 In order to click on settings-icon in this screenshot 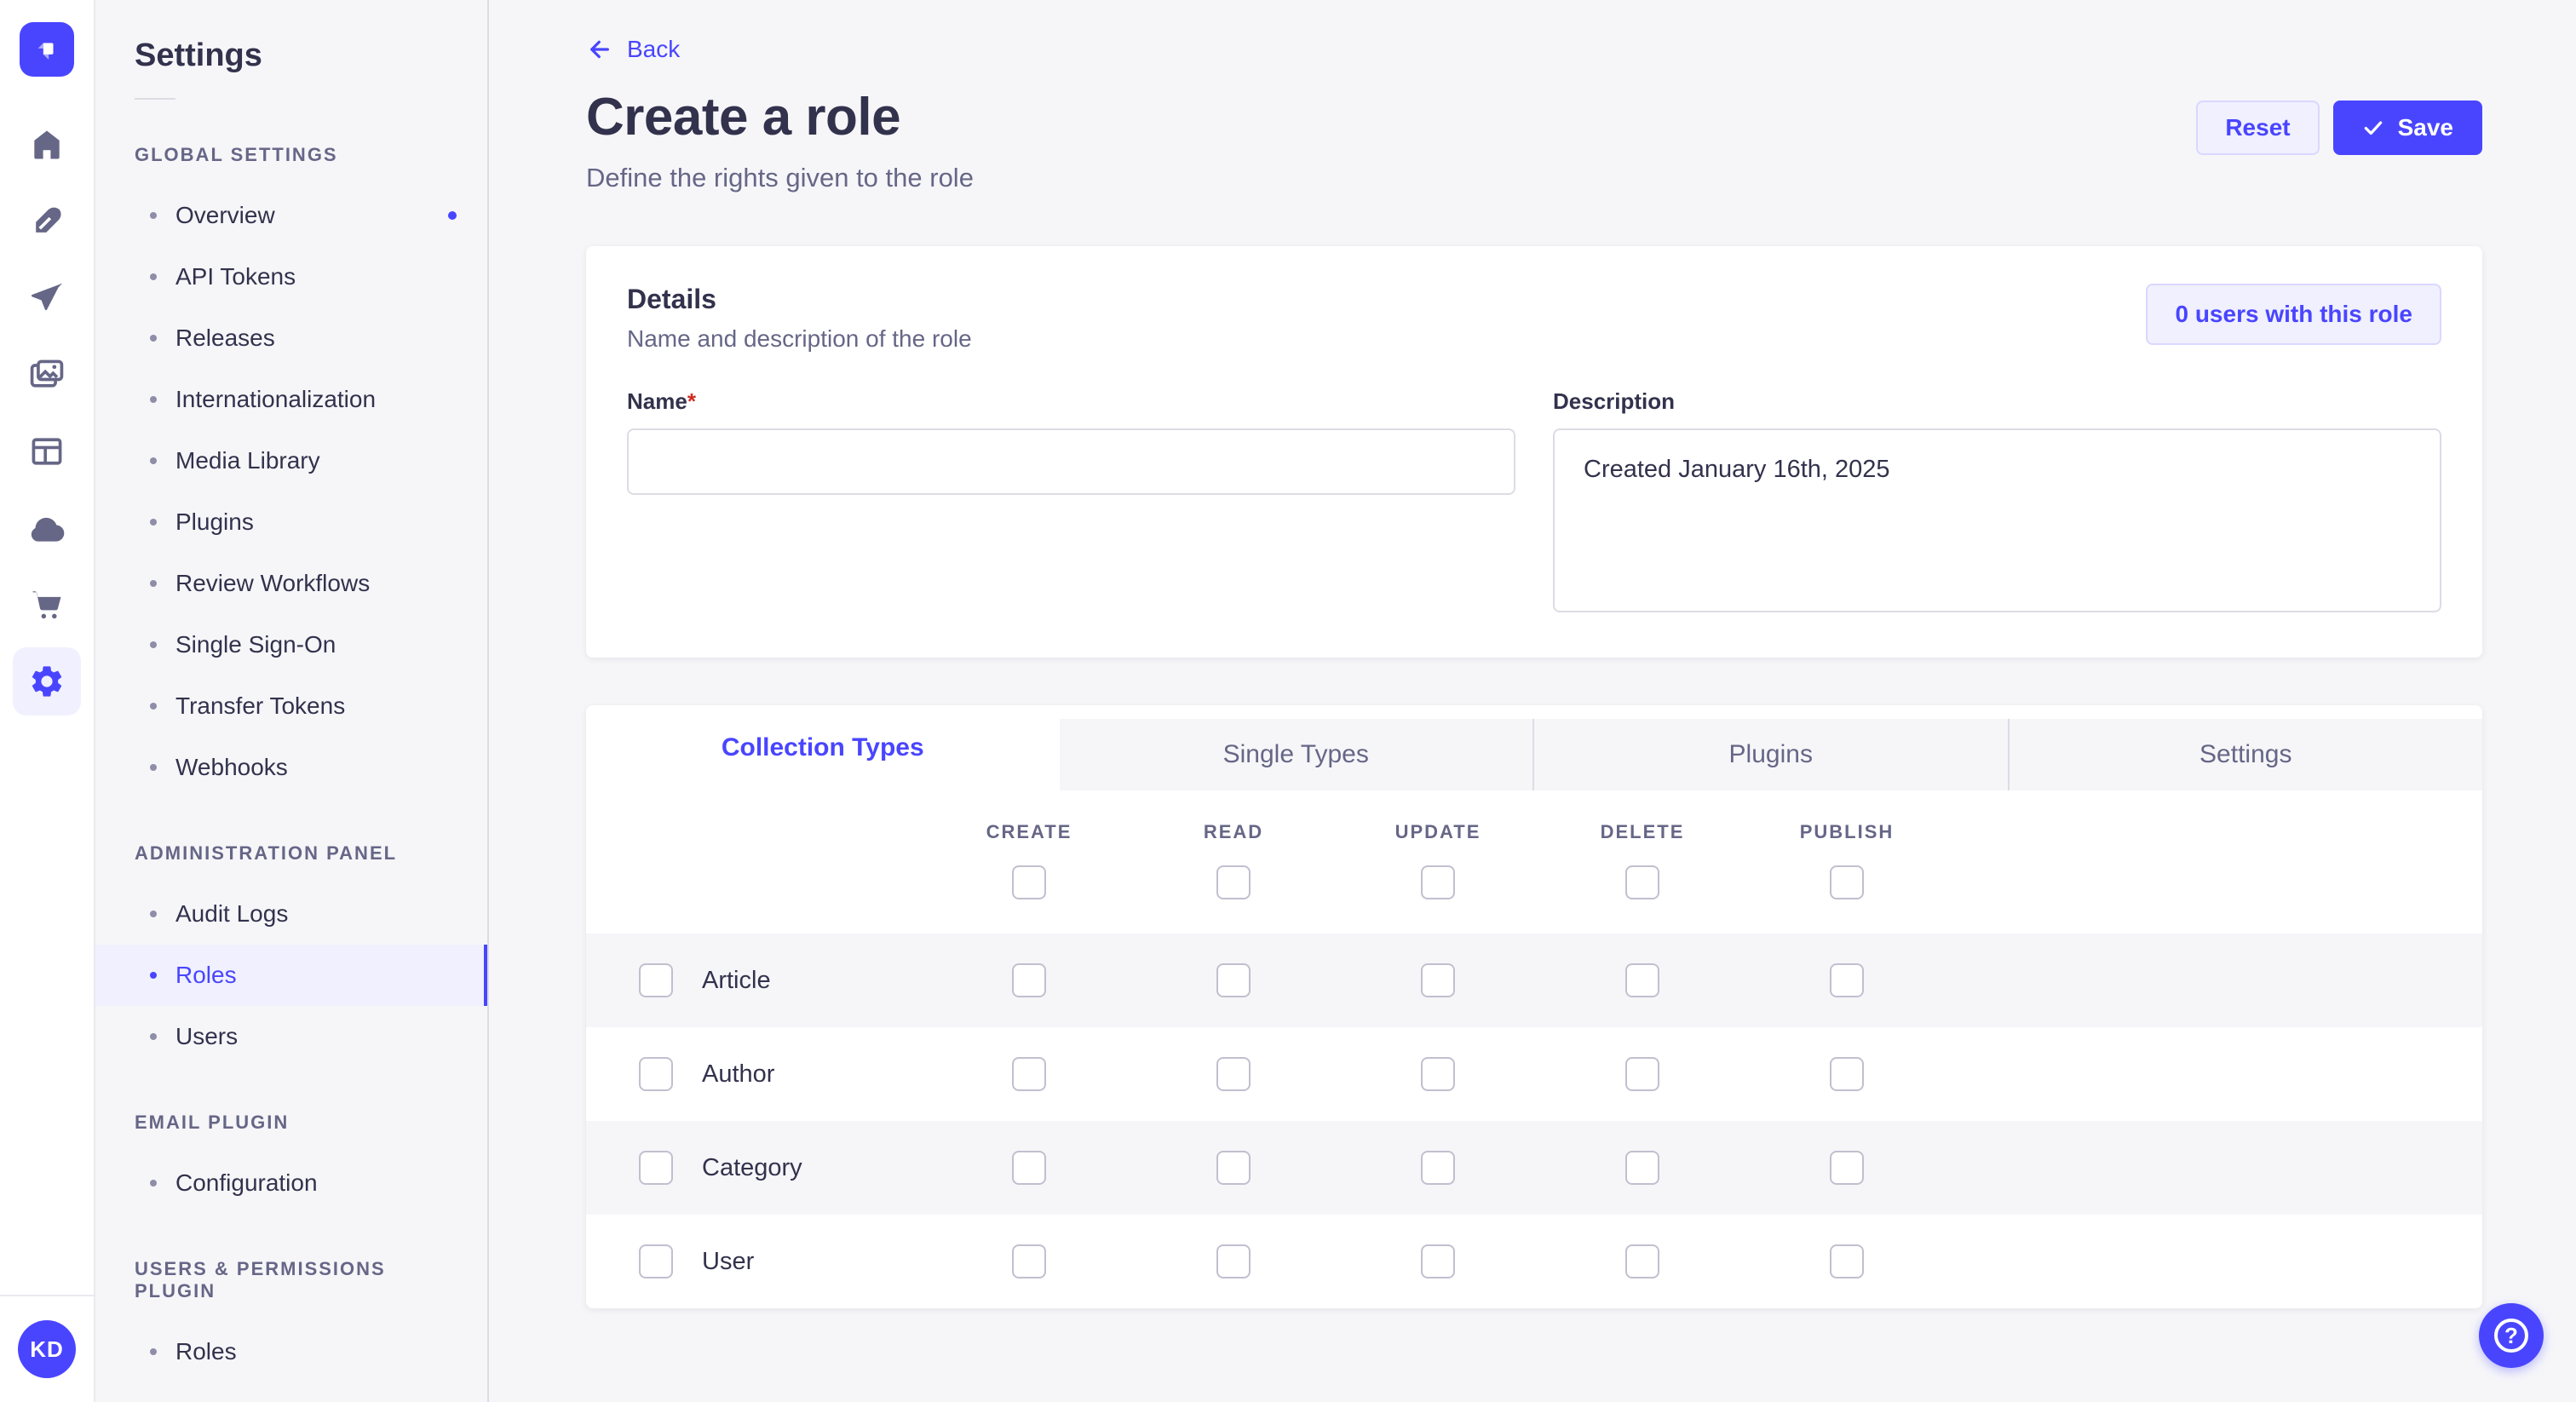, I will do `click(47, 681)`.